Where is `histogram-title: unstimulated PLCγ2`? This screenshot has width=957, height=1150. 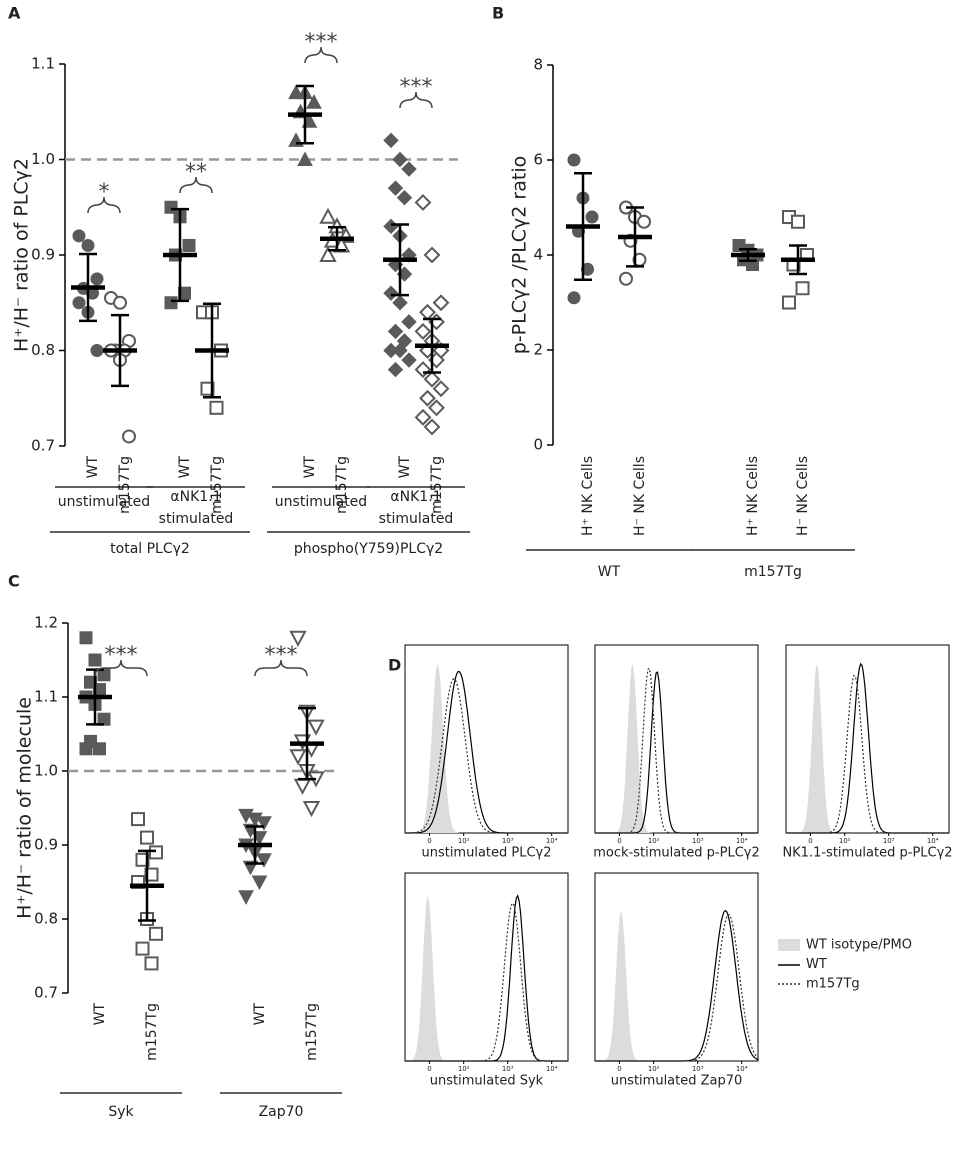 histogram-title: unstimulated PLCγ2 is located at coordinates (486, 853).